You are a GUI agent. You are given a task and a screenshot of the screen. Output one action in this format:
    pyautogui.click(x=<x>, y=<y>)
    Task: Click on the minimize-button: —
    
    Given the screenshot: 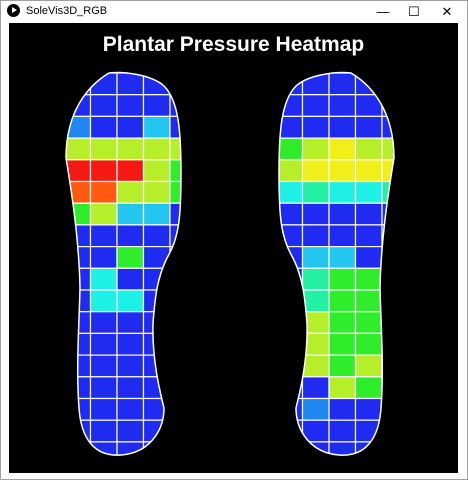 What is the action you would take?
    pyautogui.click(x=383, y=11)
    